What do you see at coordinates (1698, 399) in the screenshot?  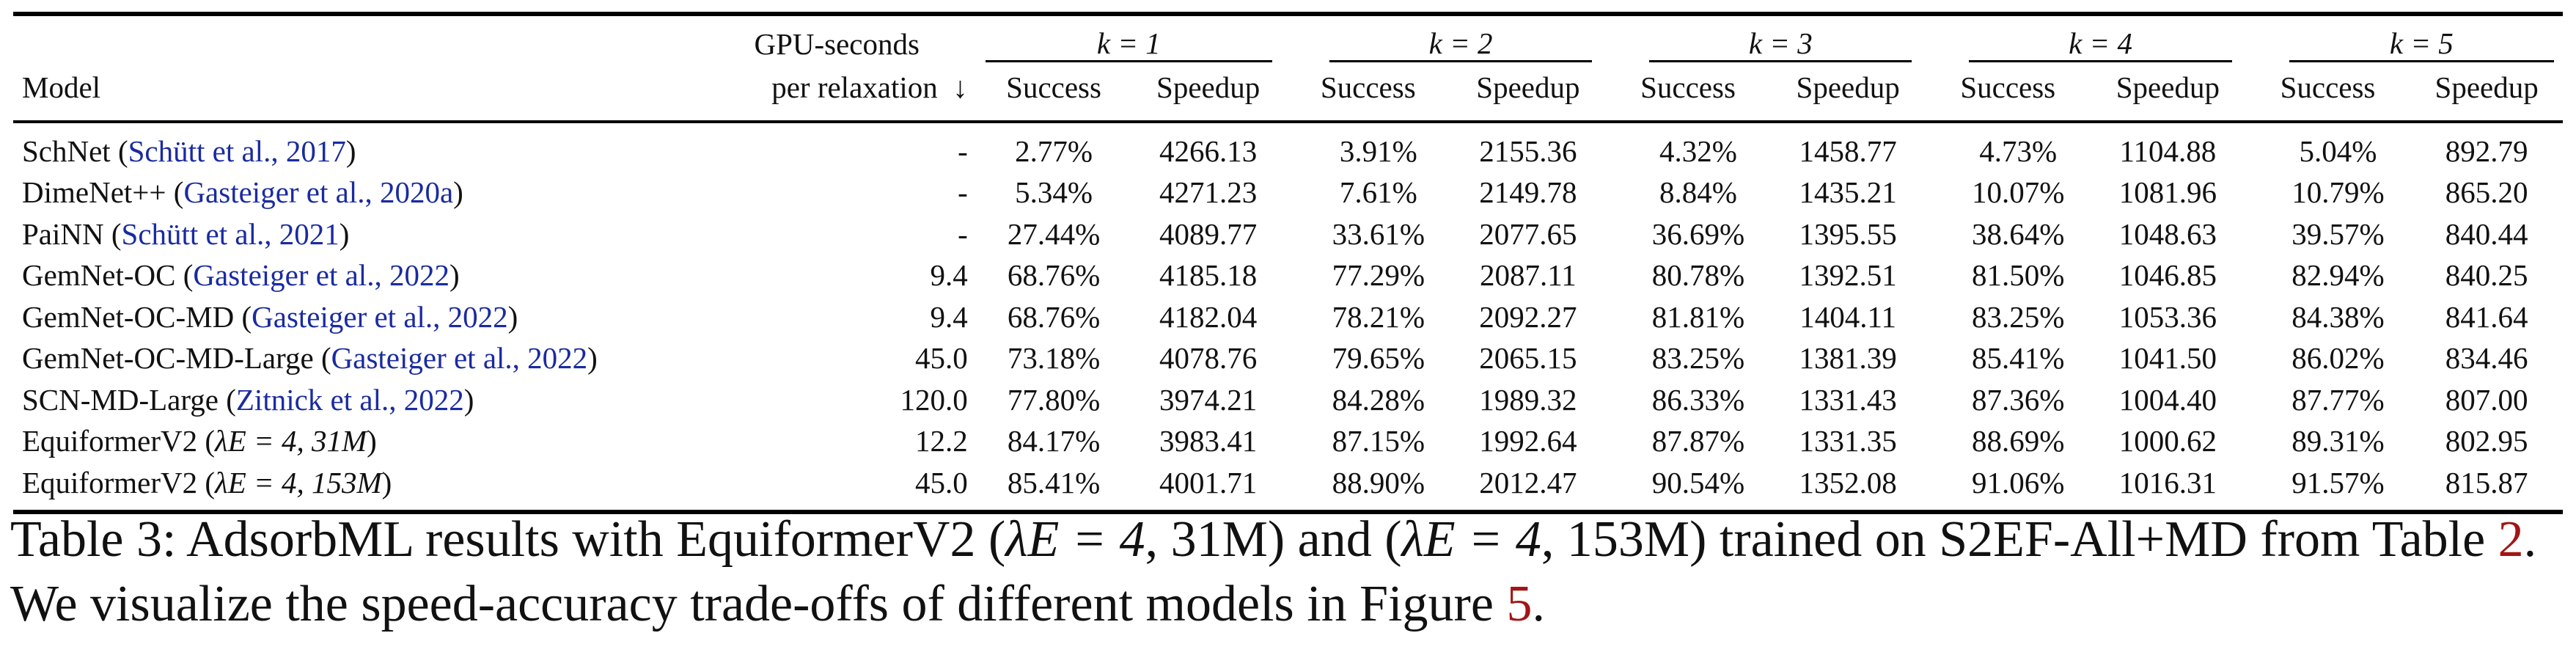 I see `success-cell: 86.33%` at bounding box center [1698, 399].